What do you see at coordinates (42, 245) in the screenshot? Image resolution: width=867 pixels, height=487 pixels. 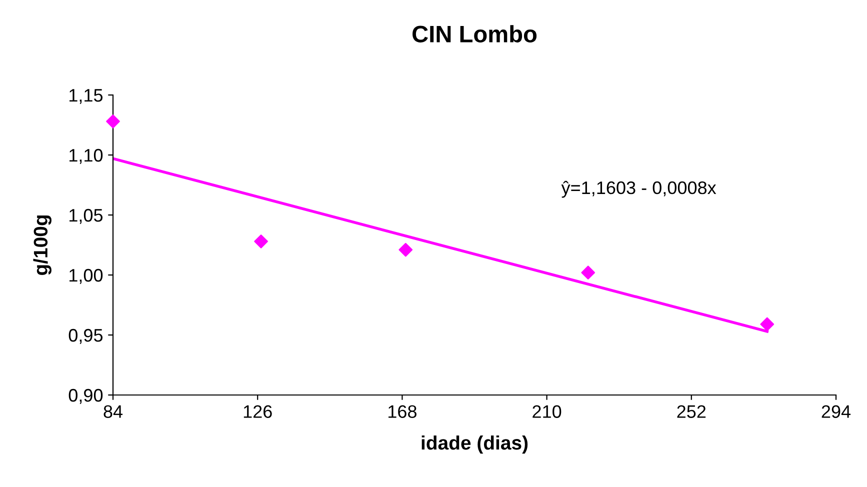 I see `y-axis-title: g/100g` at bounding box center [42, 245].